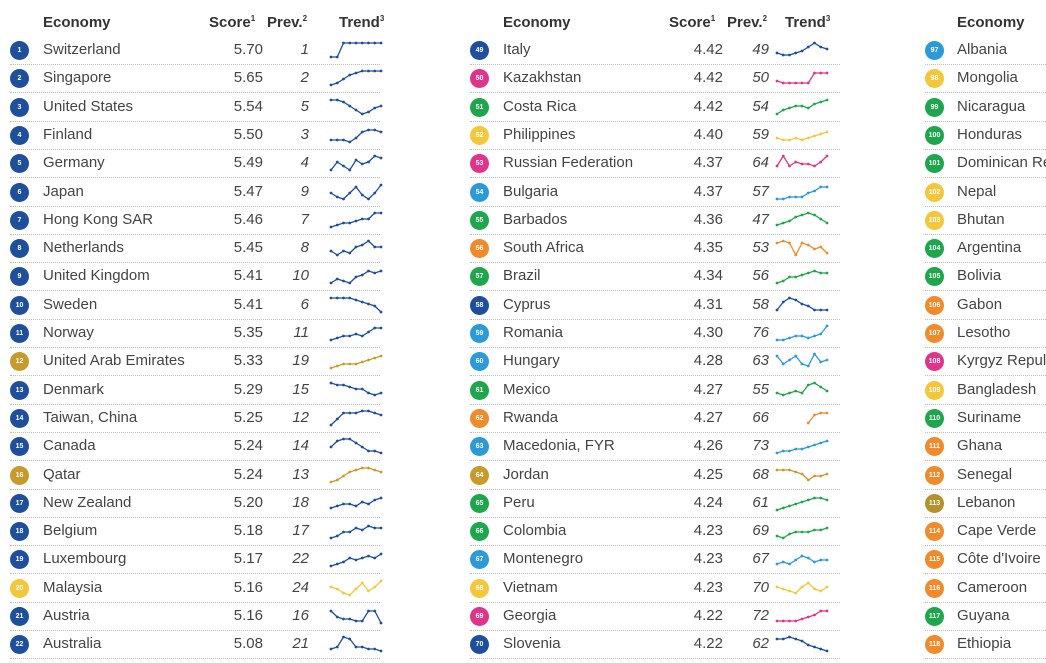 Image resolution: width=1046 pixels, height=663 pixels. What do you see at coordinates (934, 390) in the screenshot?
I see `rank-badge: 109` at bounding box center [934, 390].